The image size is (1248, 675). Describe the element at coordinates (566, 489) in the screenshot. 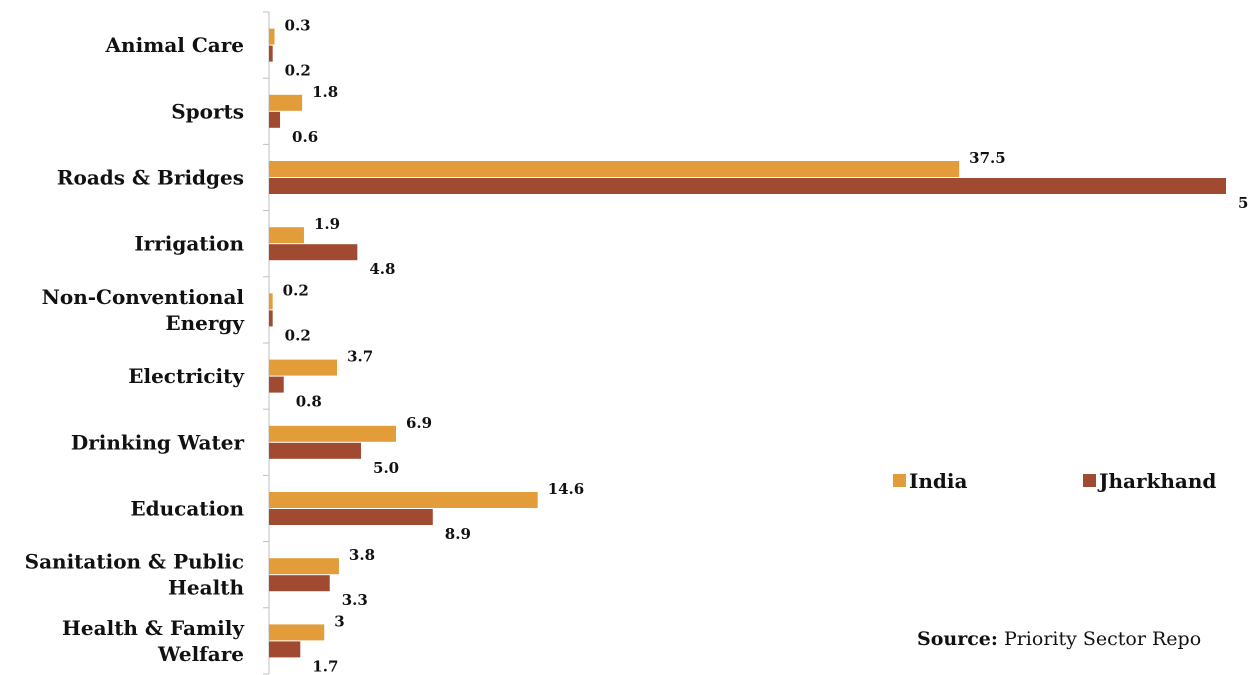

I see `data-label-india: 14.6` at that location.